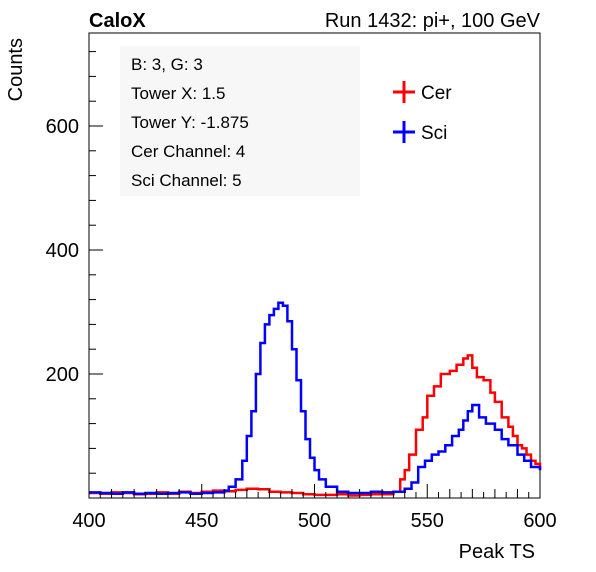  What do you see at coordinates (539, 521) in the screenshot?
I see `x-tick-label: 600` at bounding box center [539, 521].